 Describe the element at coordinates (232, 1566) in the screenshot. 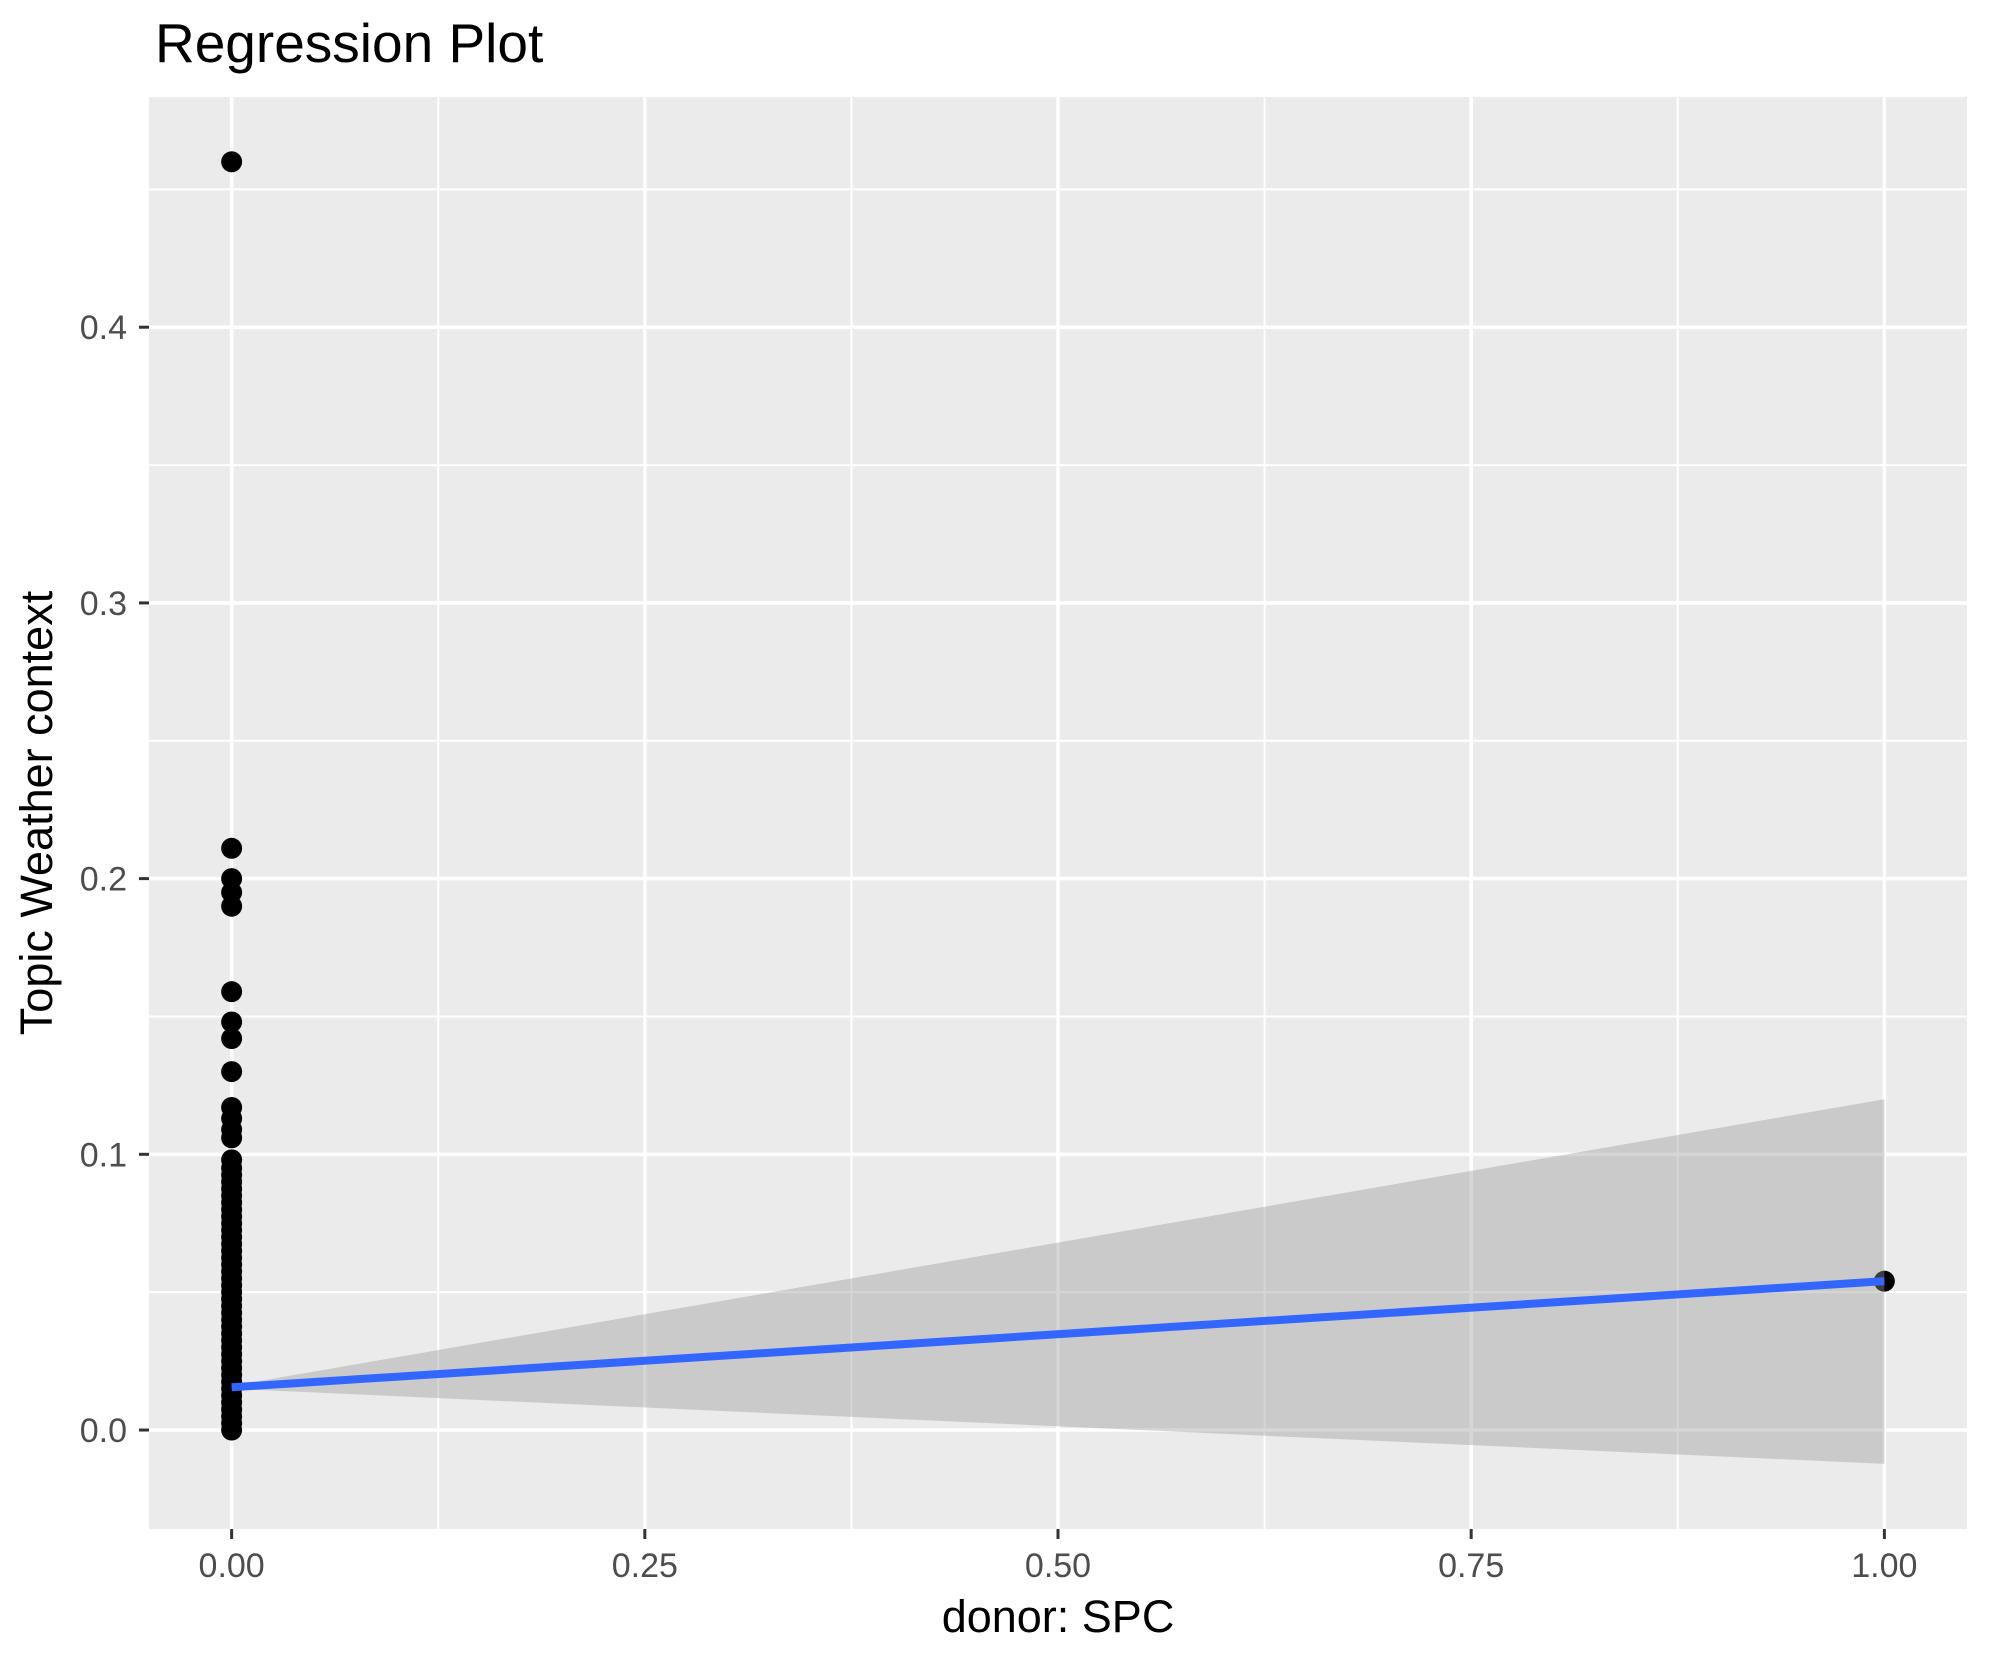

I see `x-tick-label: 0.00` at that location.